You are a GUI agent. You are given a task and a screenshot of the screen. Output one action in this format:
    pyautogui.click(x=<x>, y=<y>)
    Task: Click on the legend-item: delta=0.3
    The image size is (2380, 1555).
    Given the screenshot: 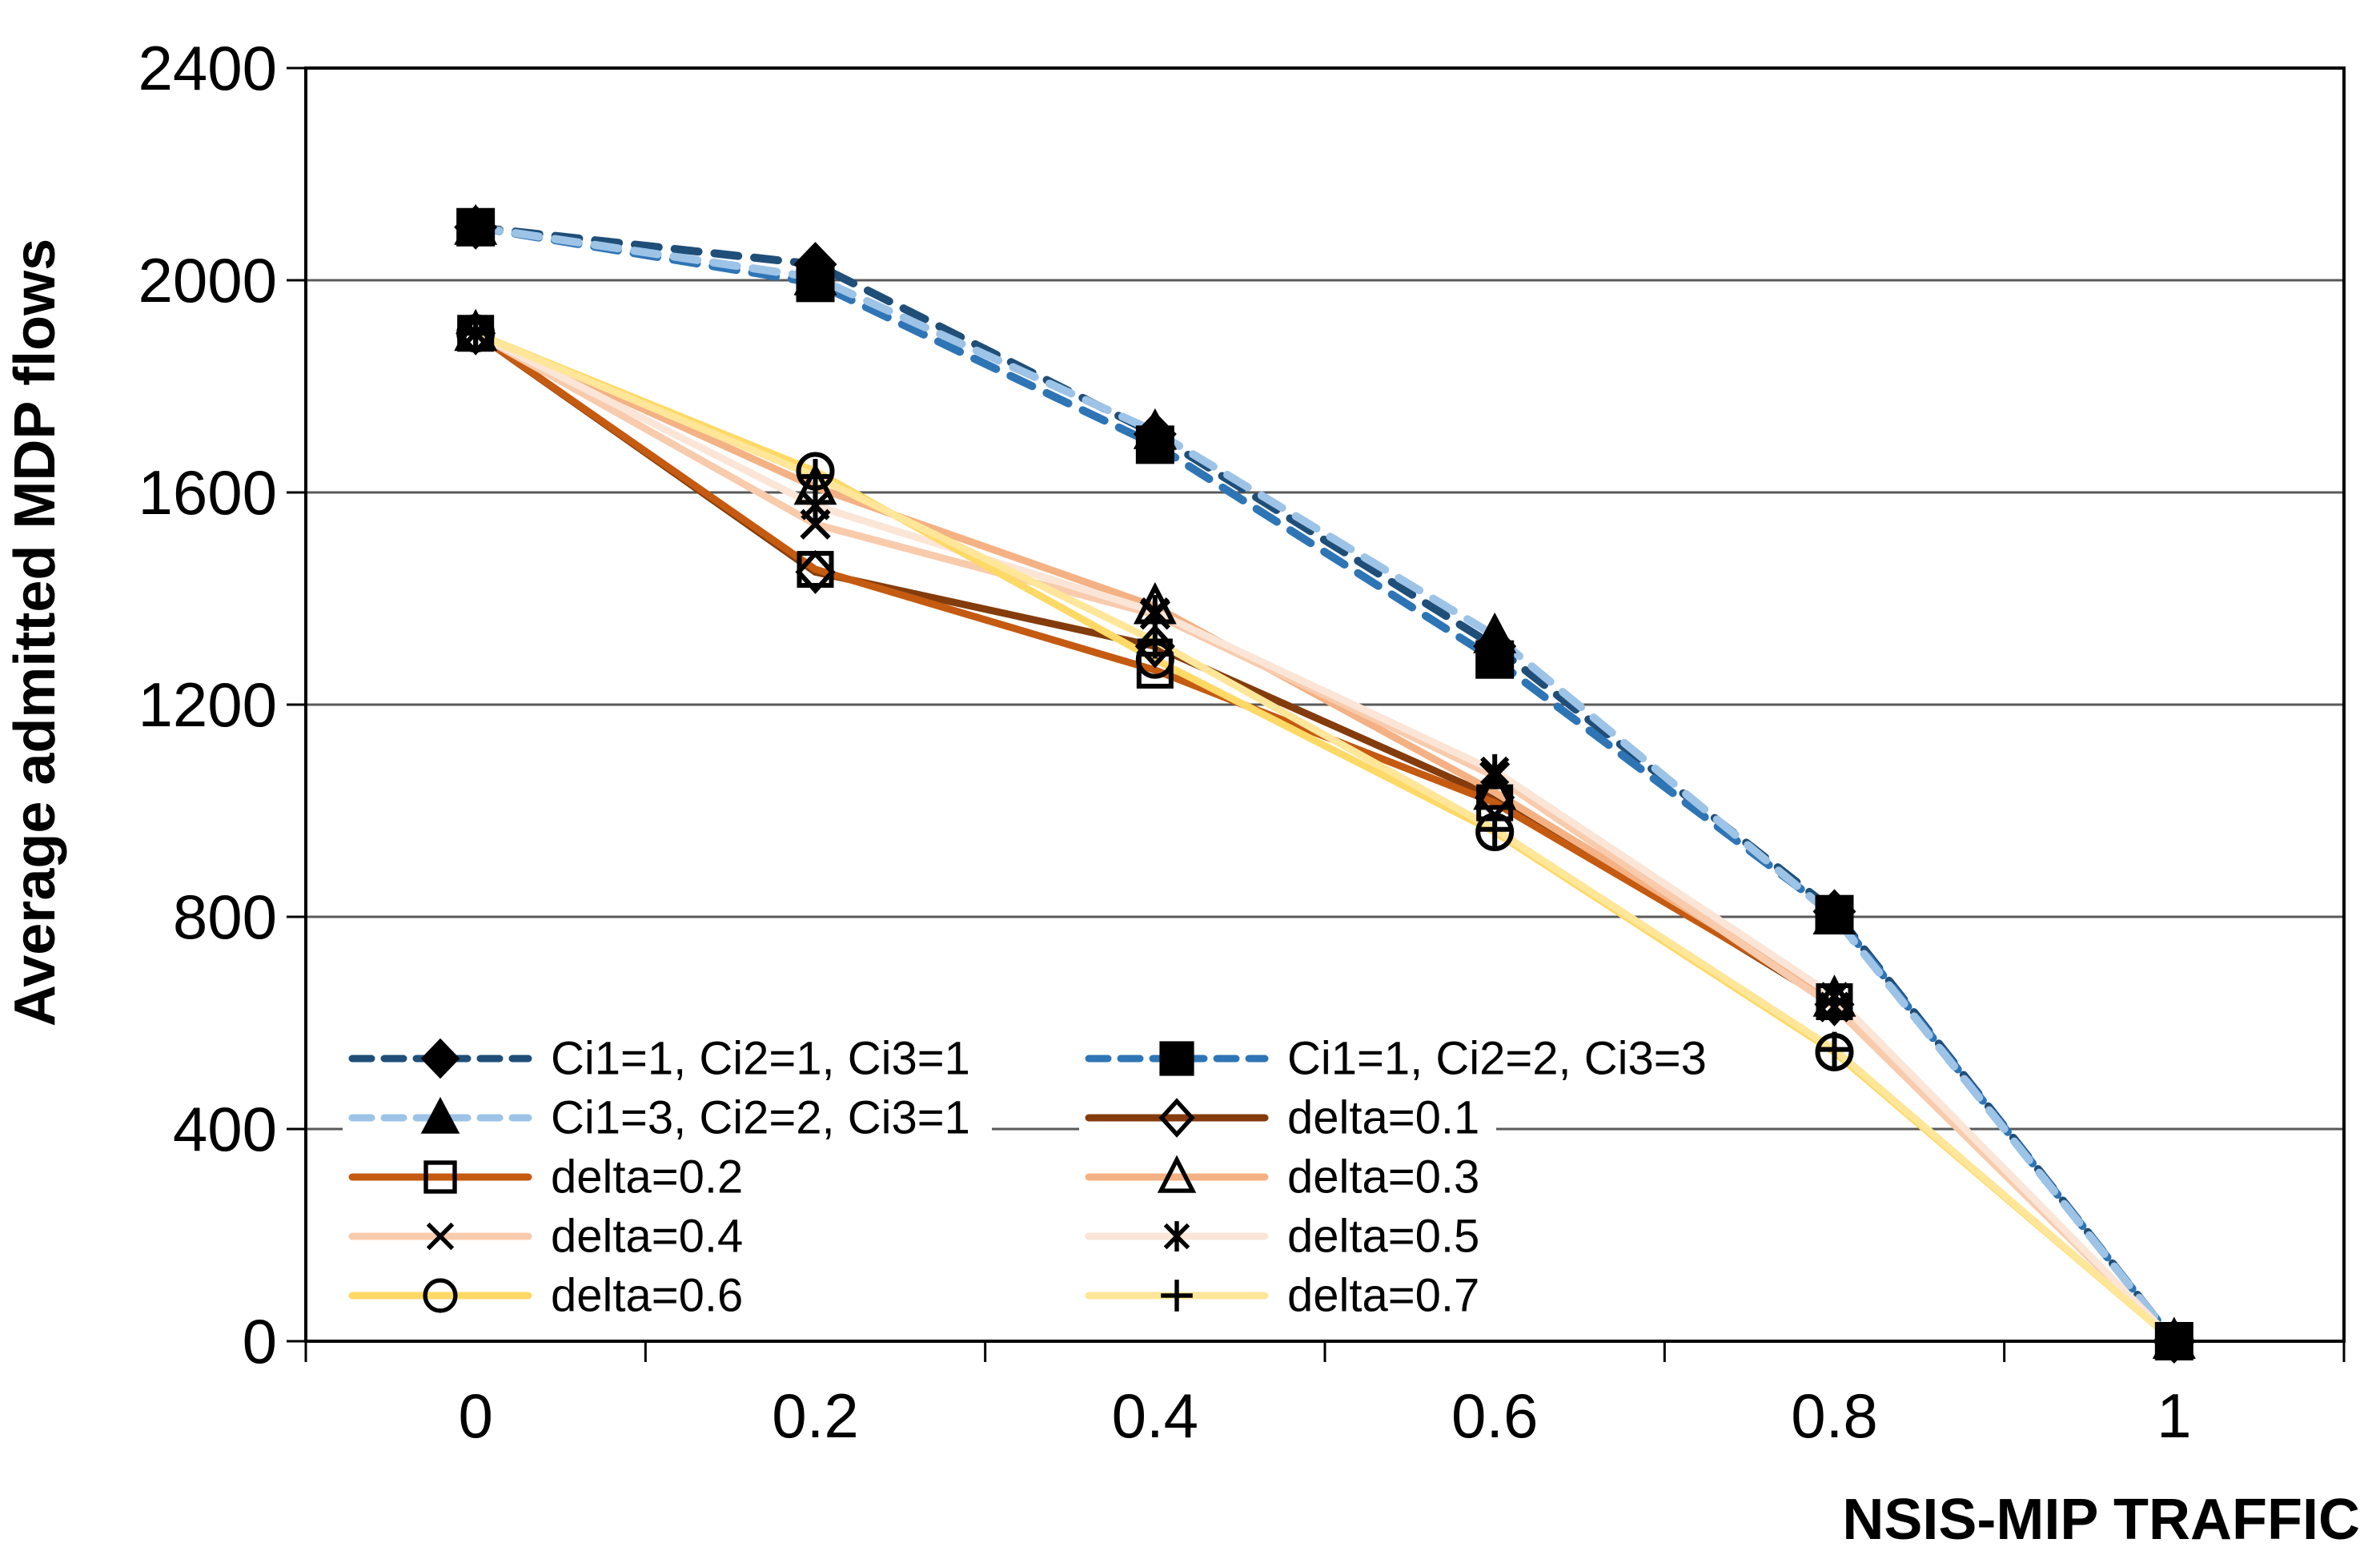 What is the action you would take?
    pyautogui.click(x=1287, y=1177)
    